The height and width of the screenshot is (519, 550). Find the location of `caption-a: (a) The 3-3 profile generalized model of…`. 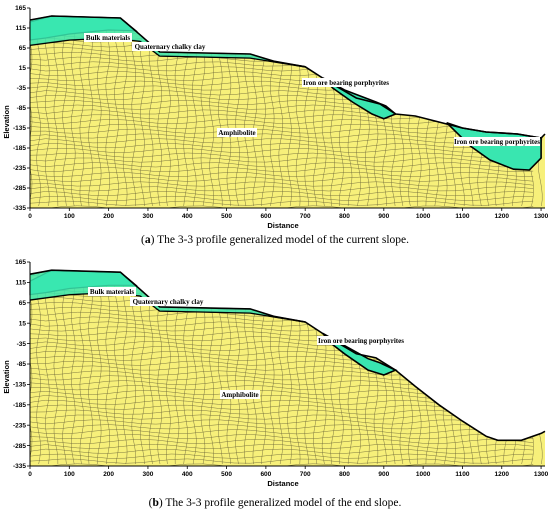

caption-a: (a) The 3-3 profile generalized model of… is located at coordinates (275, 240).